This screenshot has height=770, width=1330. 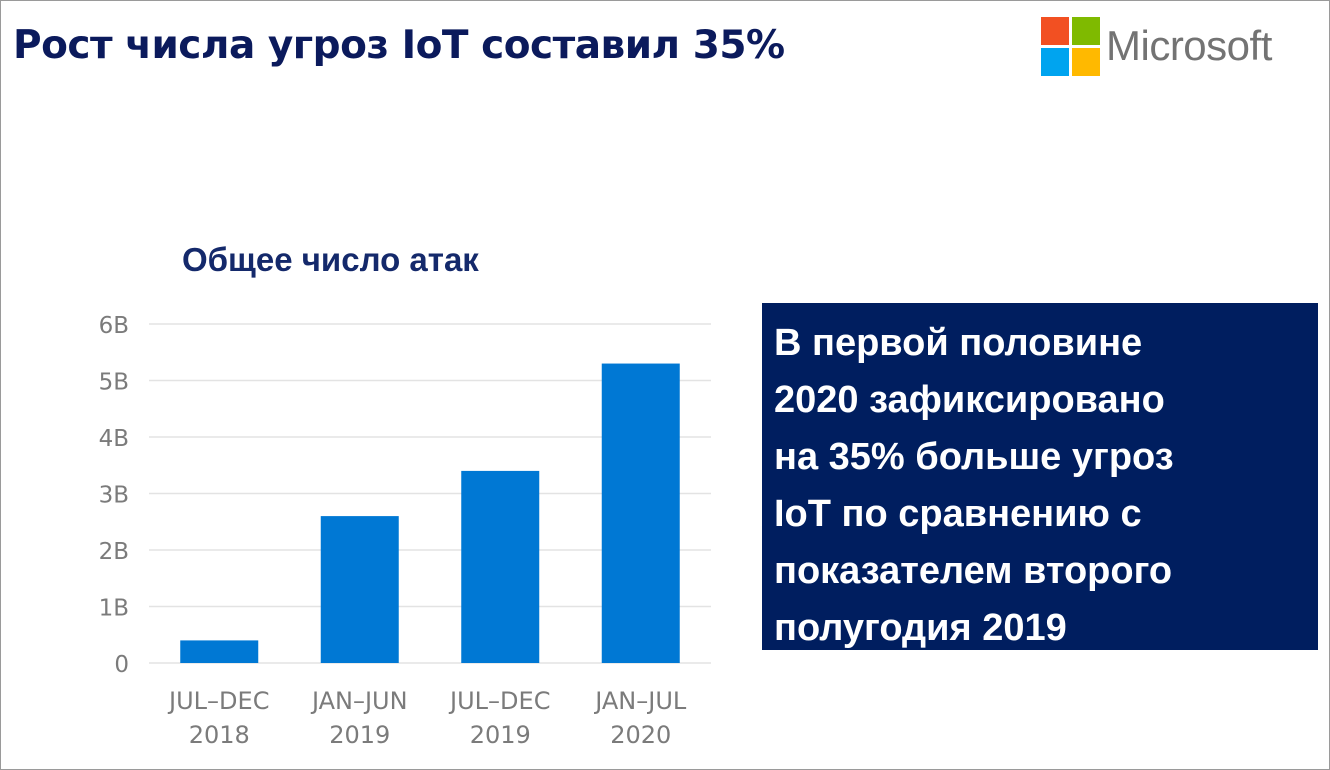 I want to click on y-tick-label: 6B, so click(x=114, y=326).